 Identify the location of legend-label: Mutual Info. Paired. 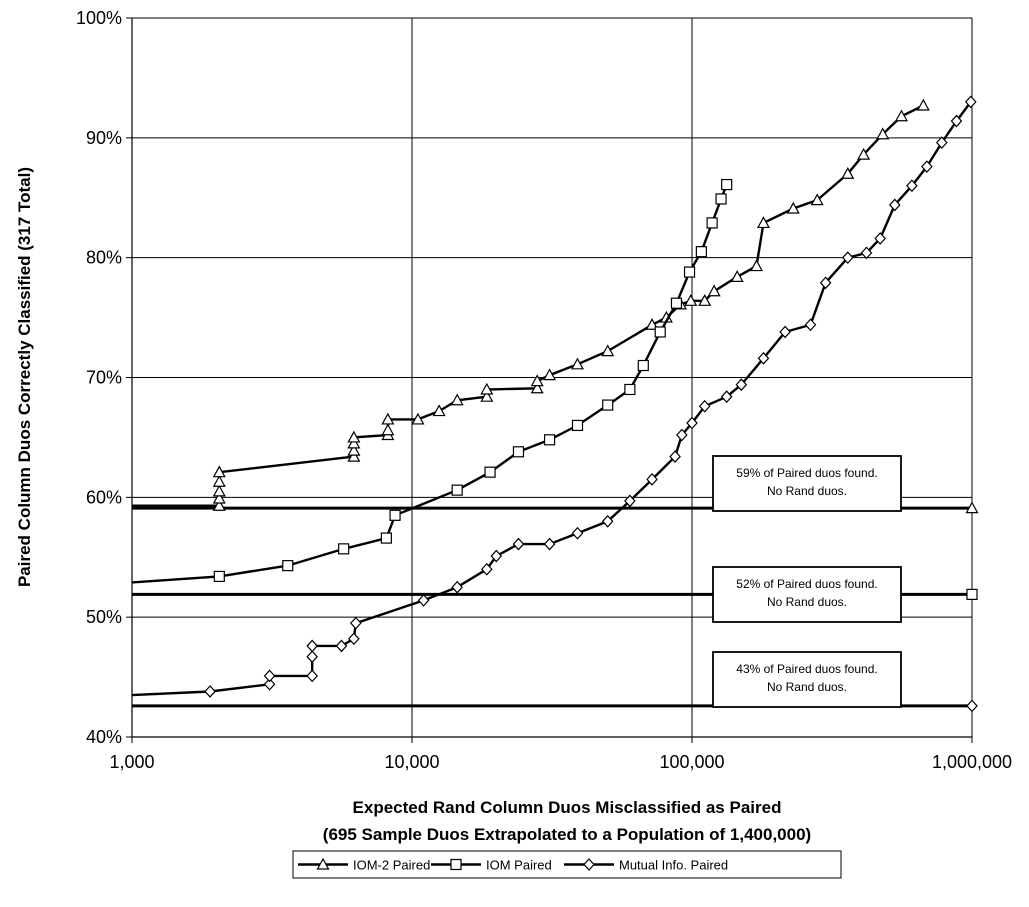
(673, 865).